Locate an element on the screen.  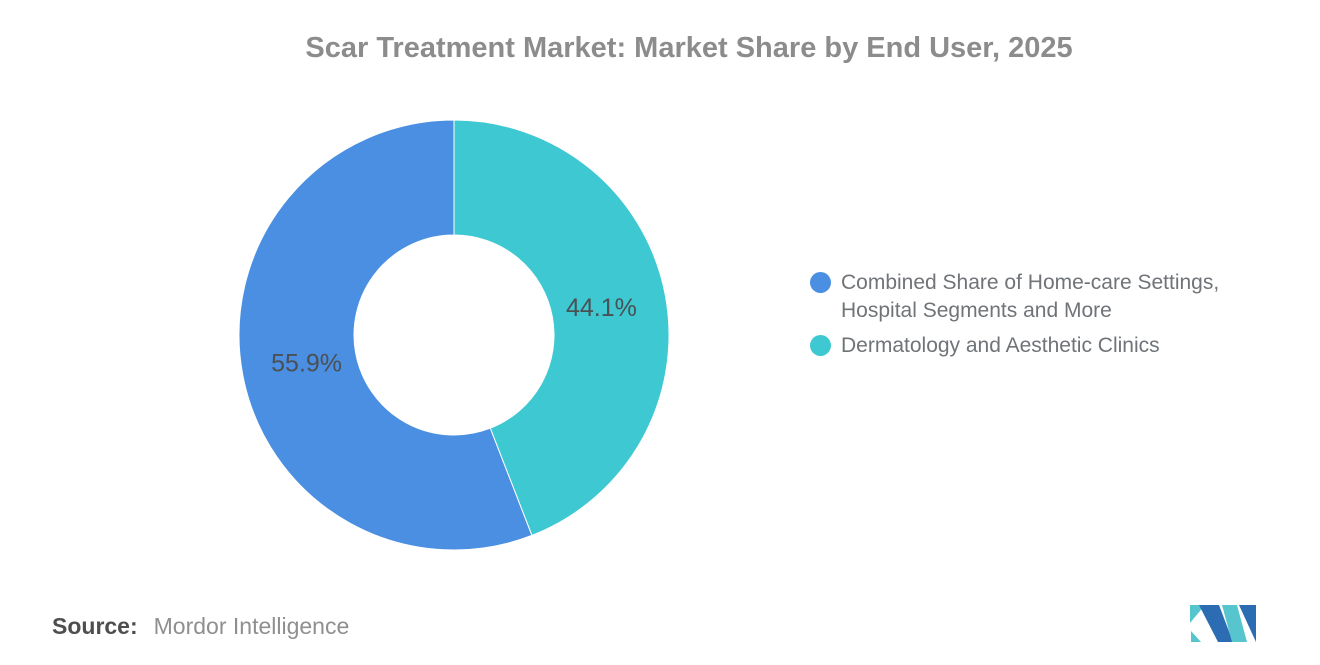
mordor-intelligence-logo is located at coordinates (1223, 623).